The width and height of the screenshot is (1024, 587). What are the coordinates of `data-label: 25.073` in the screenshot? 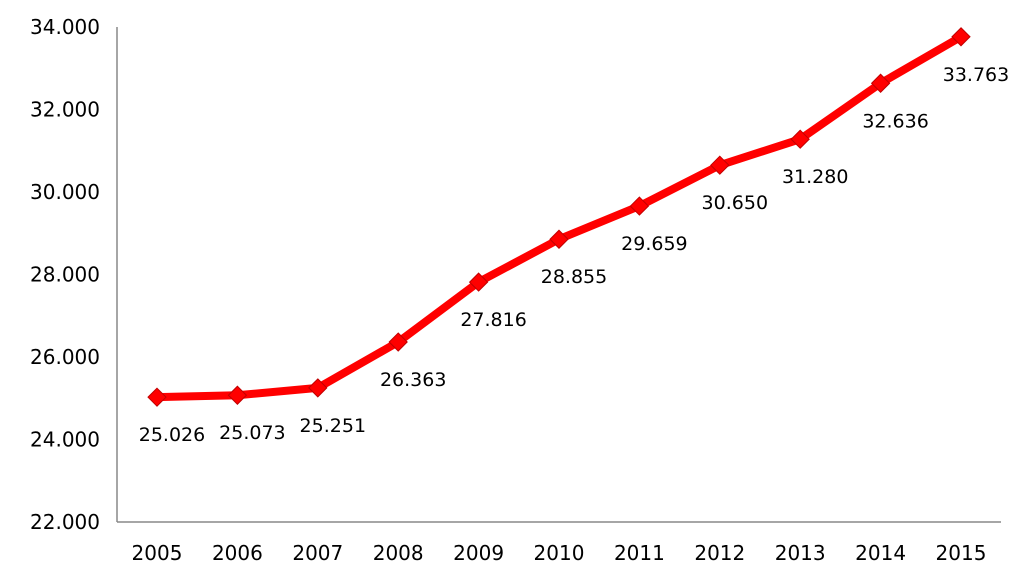 It's located at (252, 433).